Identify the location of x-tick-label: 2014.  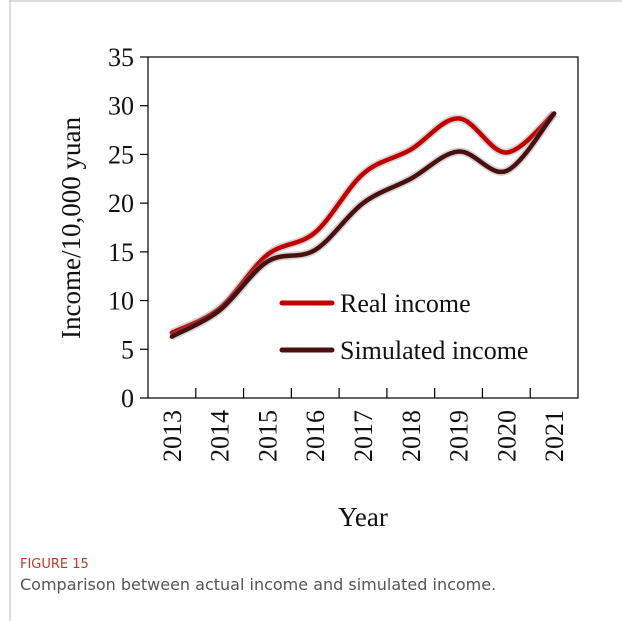
(220, 436).